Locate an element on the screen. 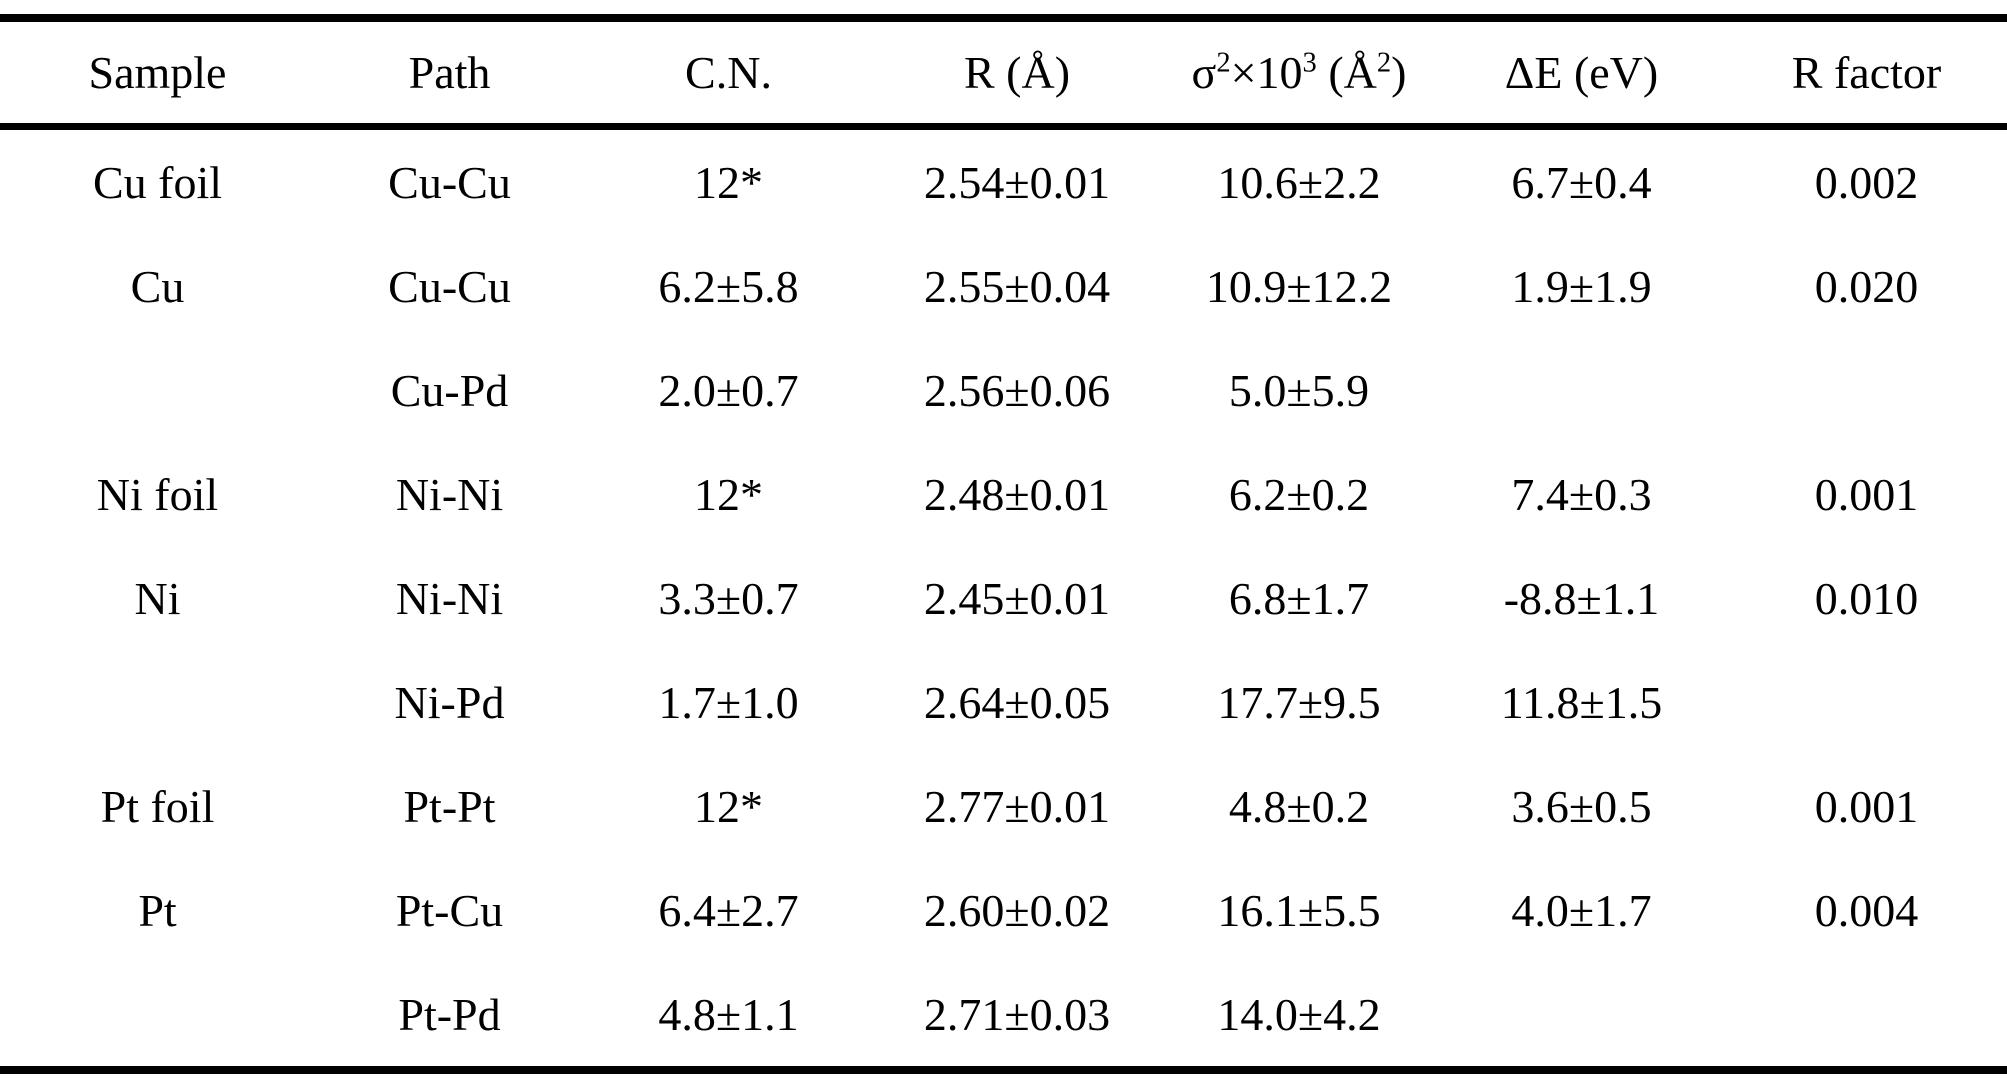 The width and height of the screenshot is (2007, 1089). cell-sigma: 17.7±9.5 is located at coordinates (1299, 702).